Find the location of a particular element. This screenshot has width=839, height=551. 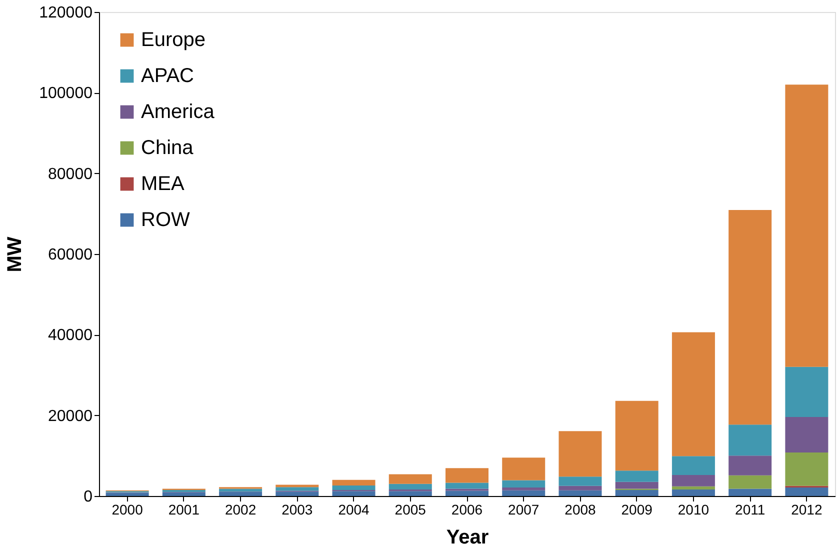

y-tick-label: 40000 is located at coordinates (70, 335).